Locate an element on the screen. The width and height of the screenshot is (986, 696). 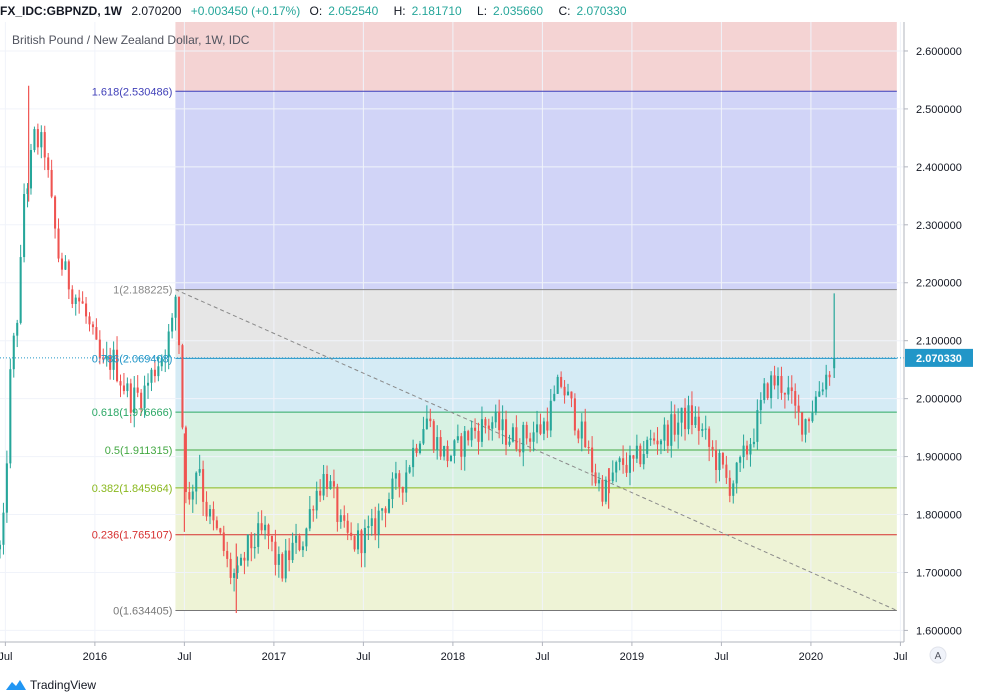
brand-name: TradingView is located at coordinates (63, 685).